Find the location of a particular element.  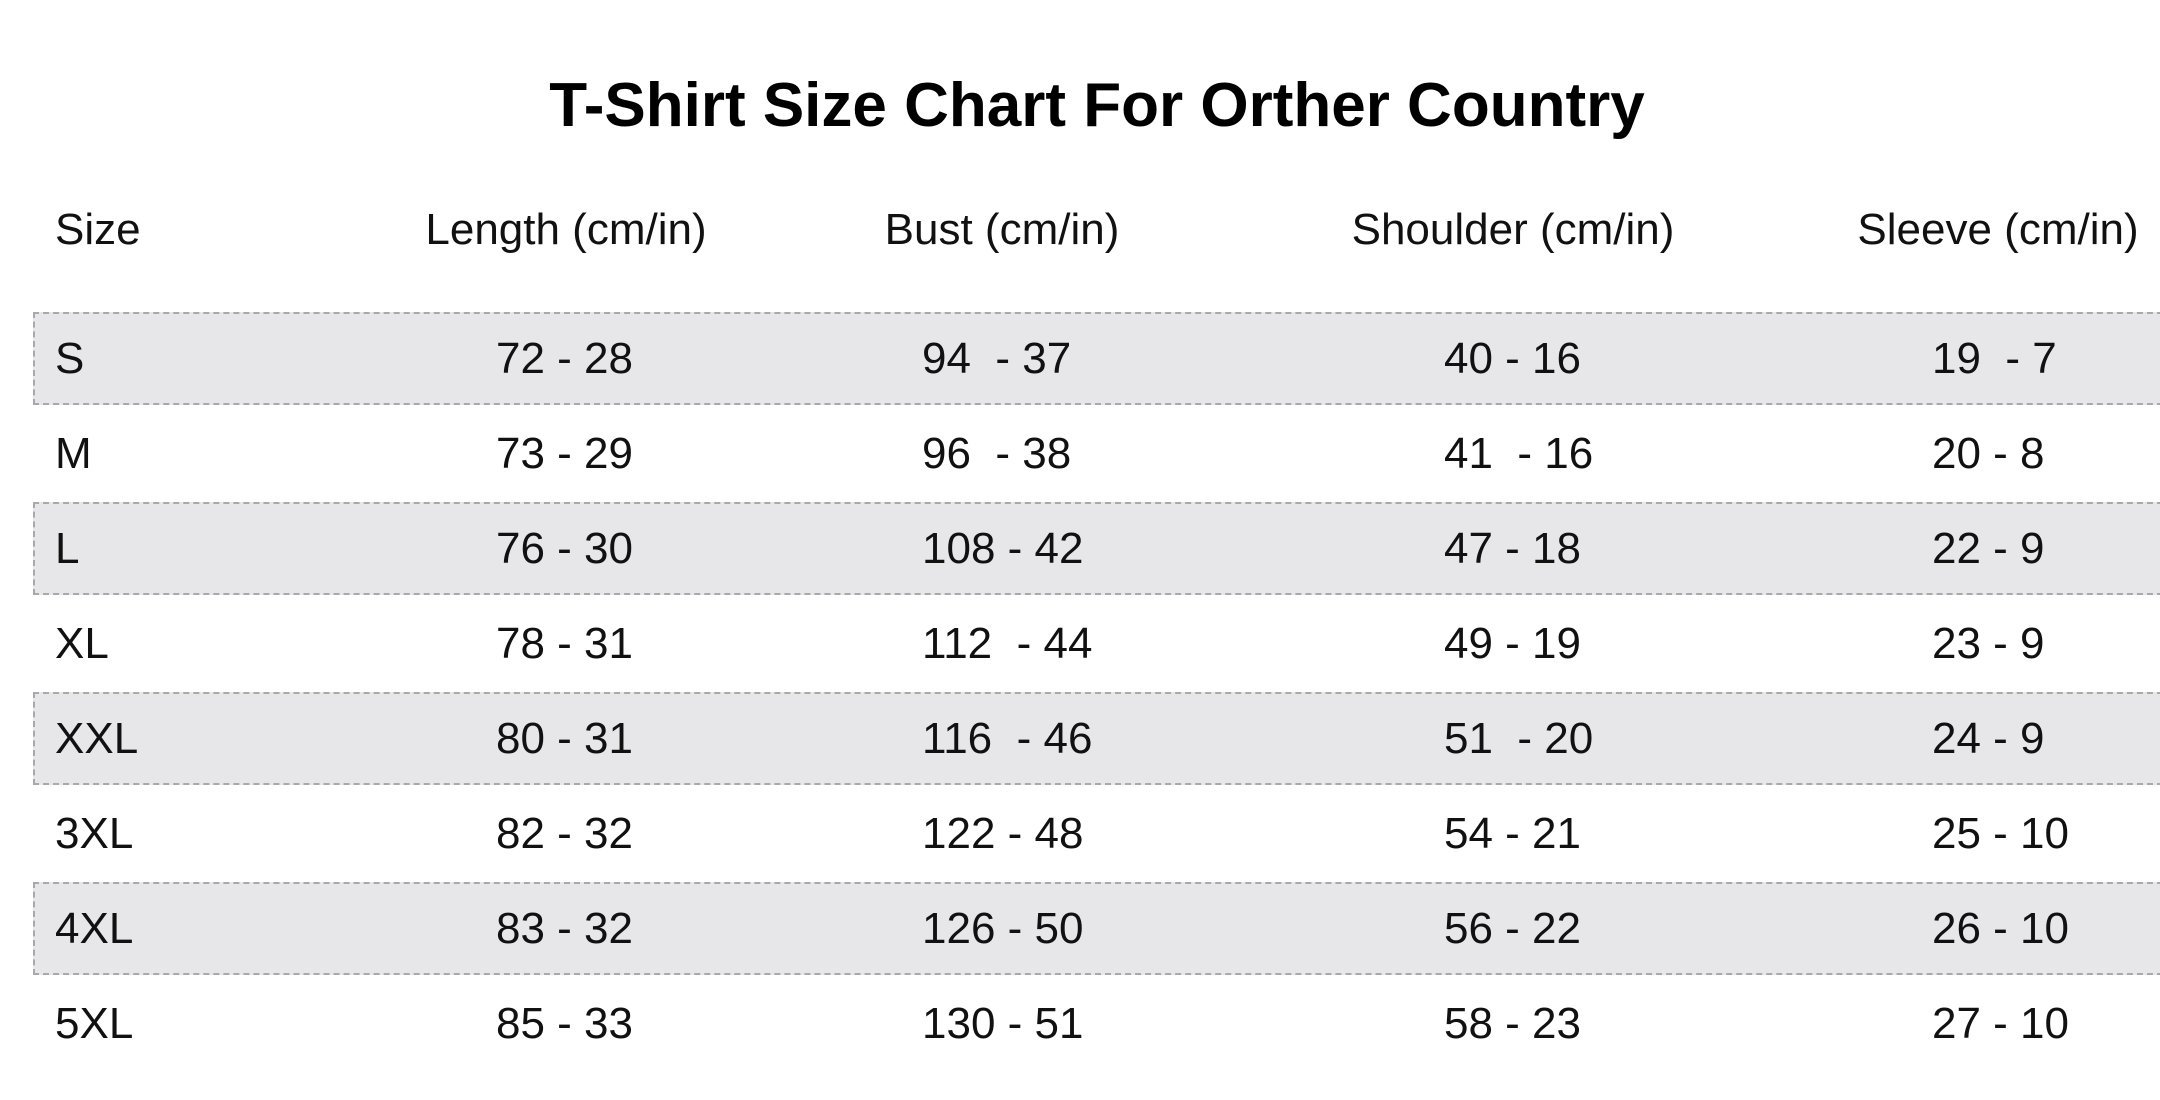

size-cell: 3XL is located at coordinates (94, 833).